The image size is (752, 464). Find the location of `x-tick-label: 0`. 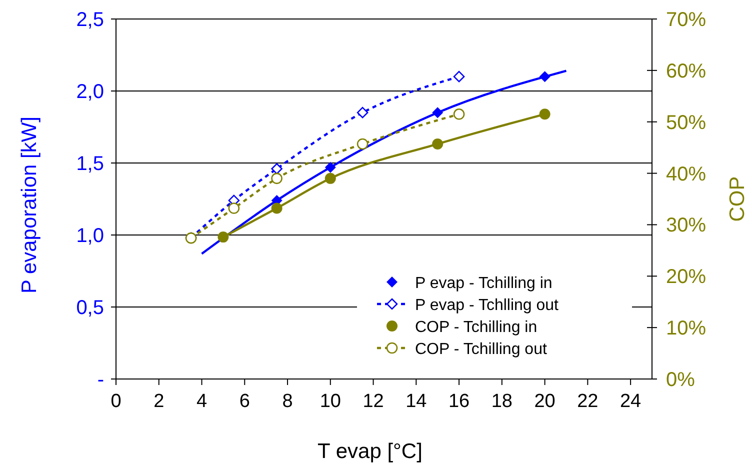

x-tick-label: 0 is located at coordinates (116, 401).